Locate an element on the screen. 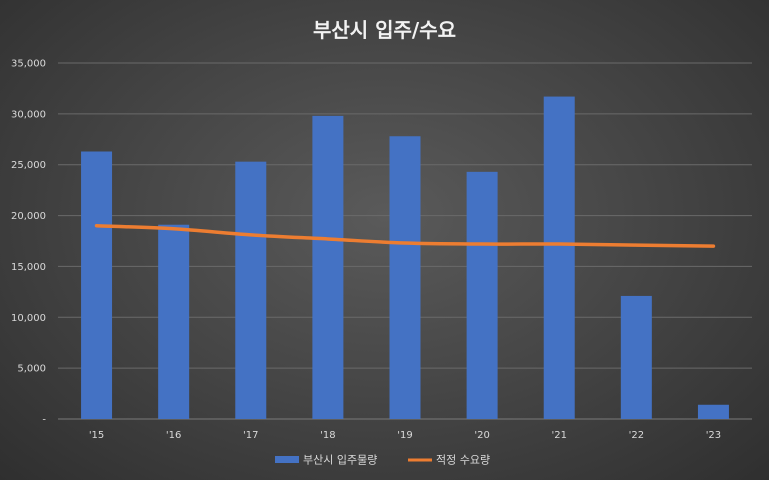 The image size is (769, 480). x-tick-label: '19 is located at coordinates (404, 435).